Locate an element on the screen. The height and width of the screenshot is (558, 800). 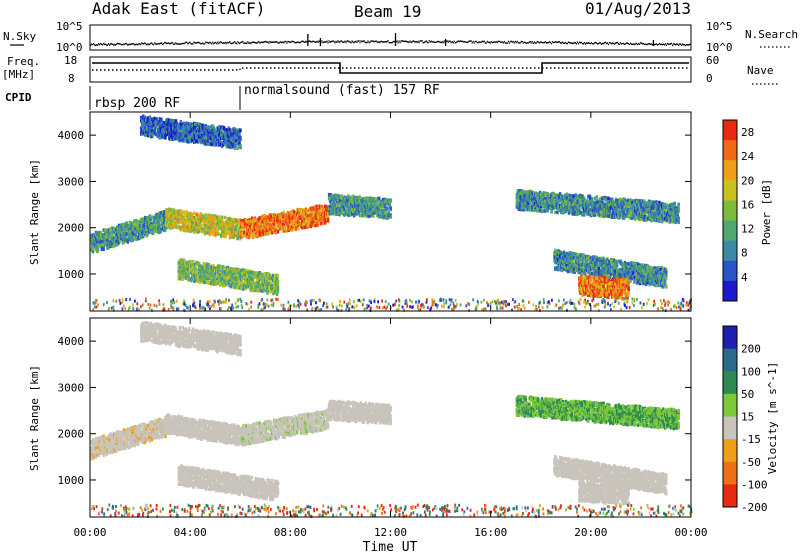
noise-tick-left-bottom: 10^0 is located at coordinates (69, 47).